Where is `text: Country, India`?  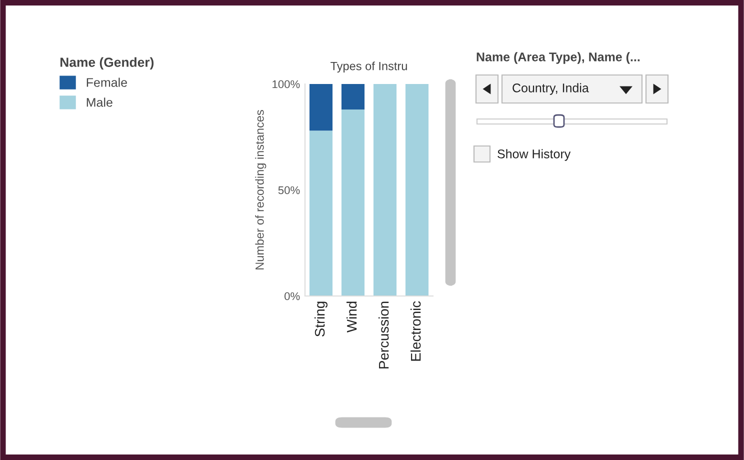
text: Country, India is located at coordinates (550, 89).